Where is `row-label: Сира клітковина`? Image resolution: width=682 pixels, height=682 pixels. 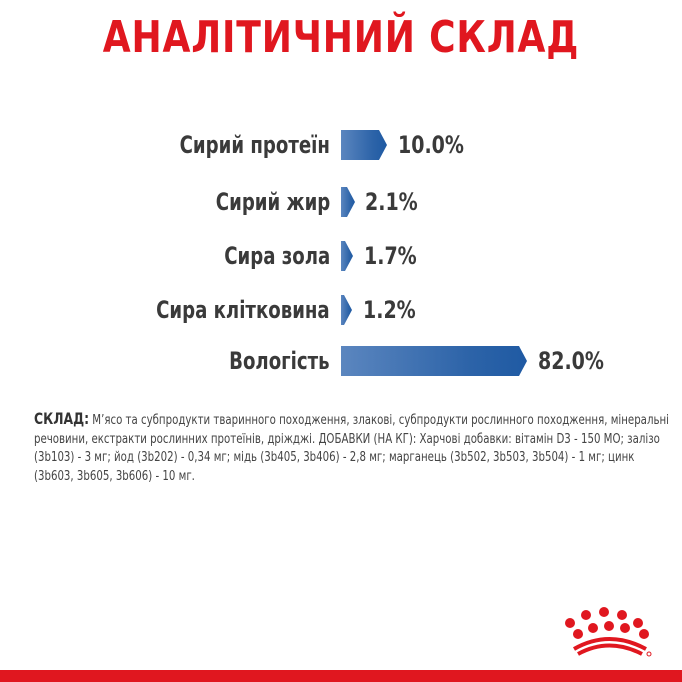 row-label: Сира клітковина is located at coordinates (243, 310).